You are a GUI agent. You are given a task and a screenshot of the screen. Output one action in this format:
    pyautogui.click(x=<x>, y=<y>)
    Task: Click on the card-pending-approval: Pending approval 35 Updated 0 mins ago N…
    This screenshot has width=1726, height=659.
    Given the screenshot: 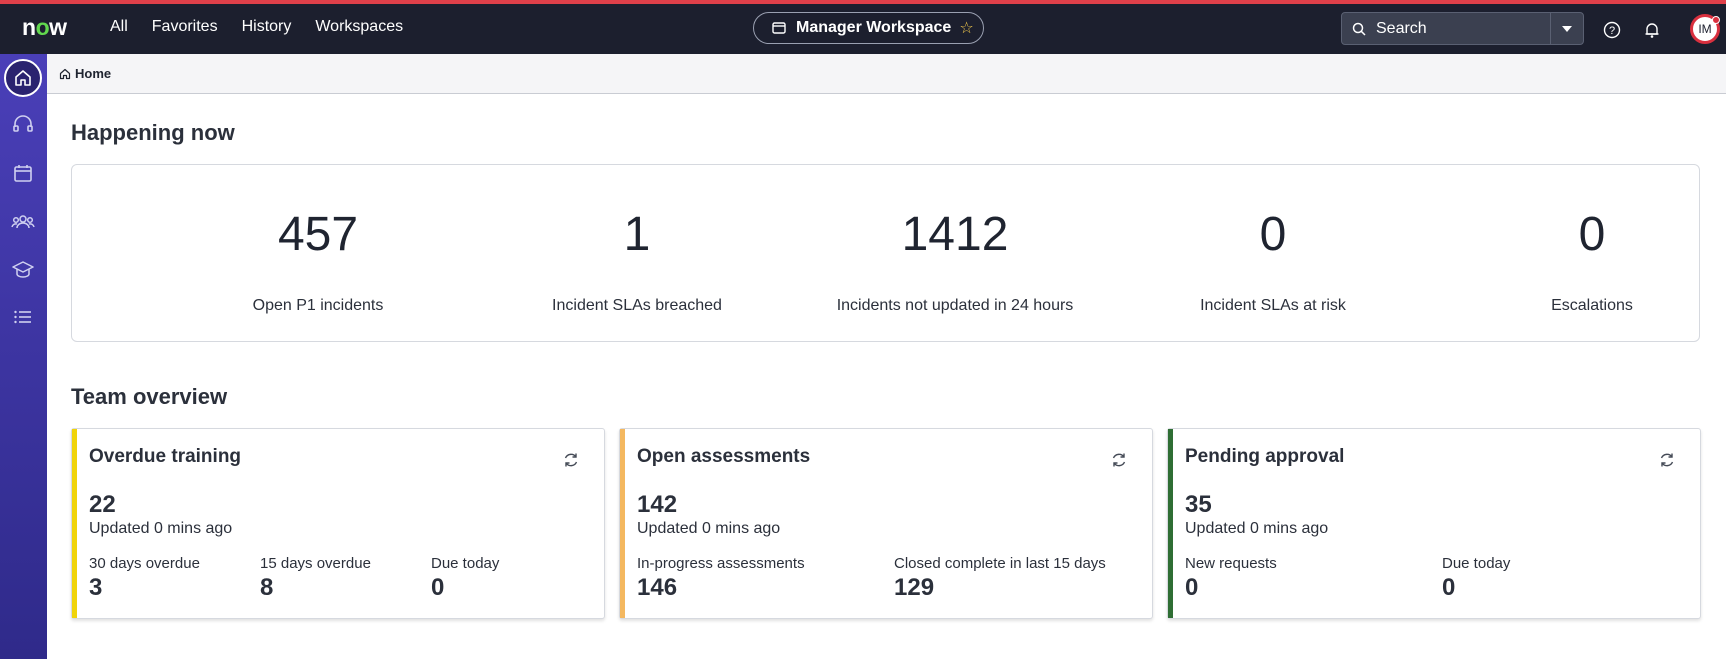 What is the action you would take?
    pyautogui.click(x=1434, y=523)
    